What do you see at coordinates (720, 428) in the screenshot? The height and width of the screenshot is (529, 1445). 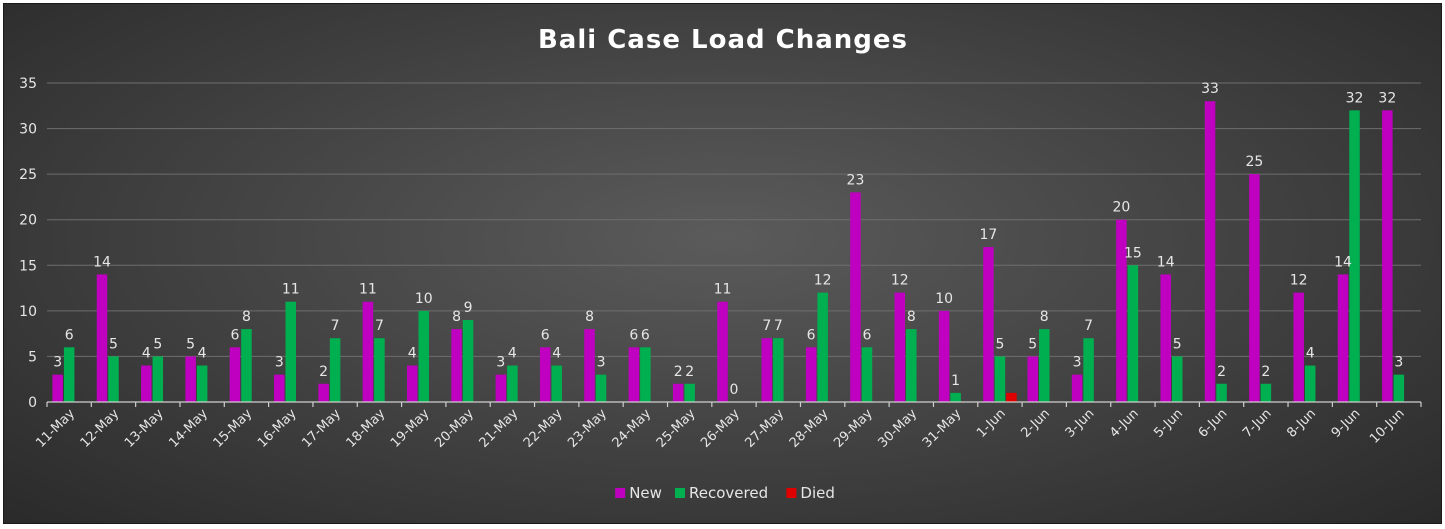 I see `x-tick-label: 26-May` at bounding box center [720, 428].